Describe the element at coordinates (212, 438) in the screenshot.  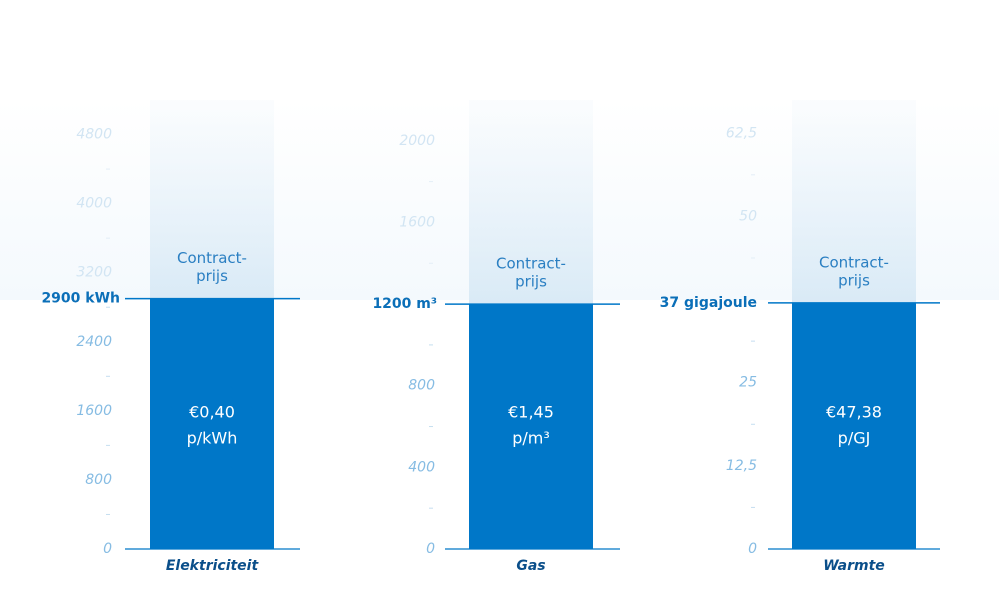
I see `price-label: p/kWh` at that location.